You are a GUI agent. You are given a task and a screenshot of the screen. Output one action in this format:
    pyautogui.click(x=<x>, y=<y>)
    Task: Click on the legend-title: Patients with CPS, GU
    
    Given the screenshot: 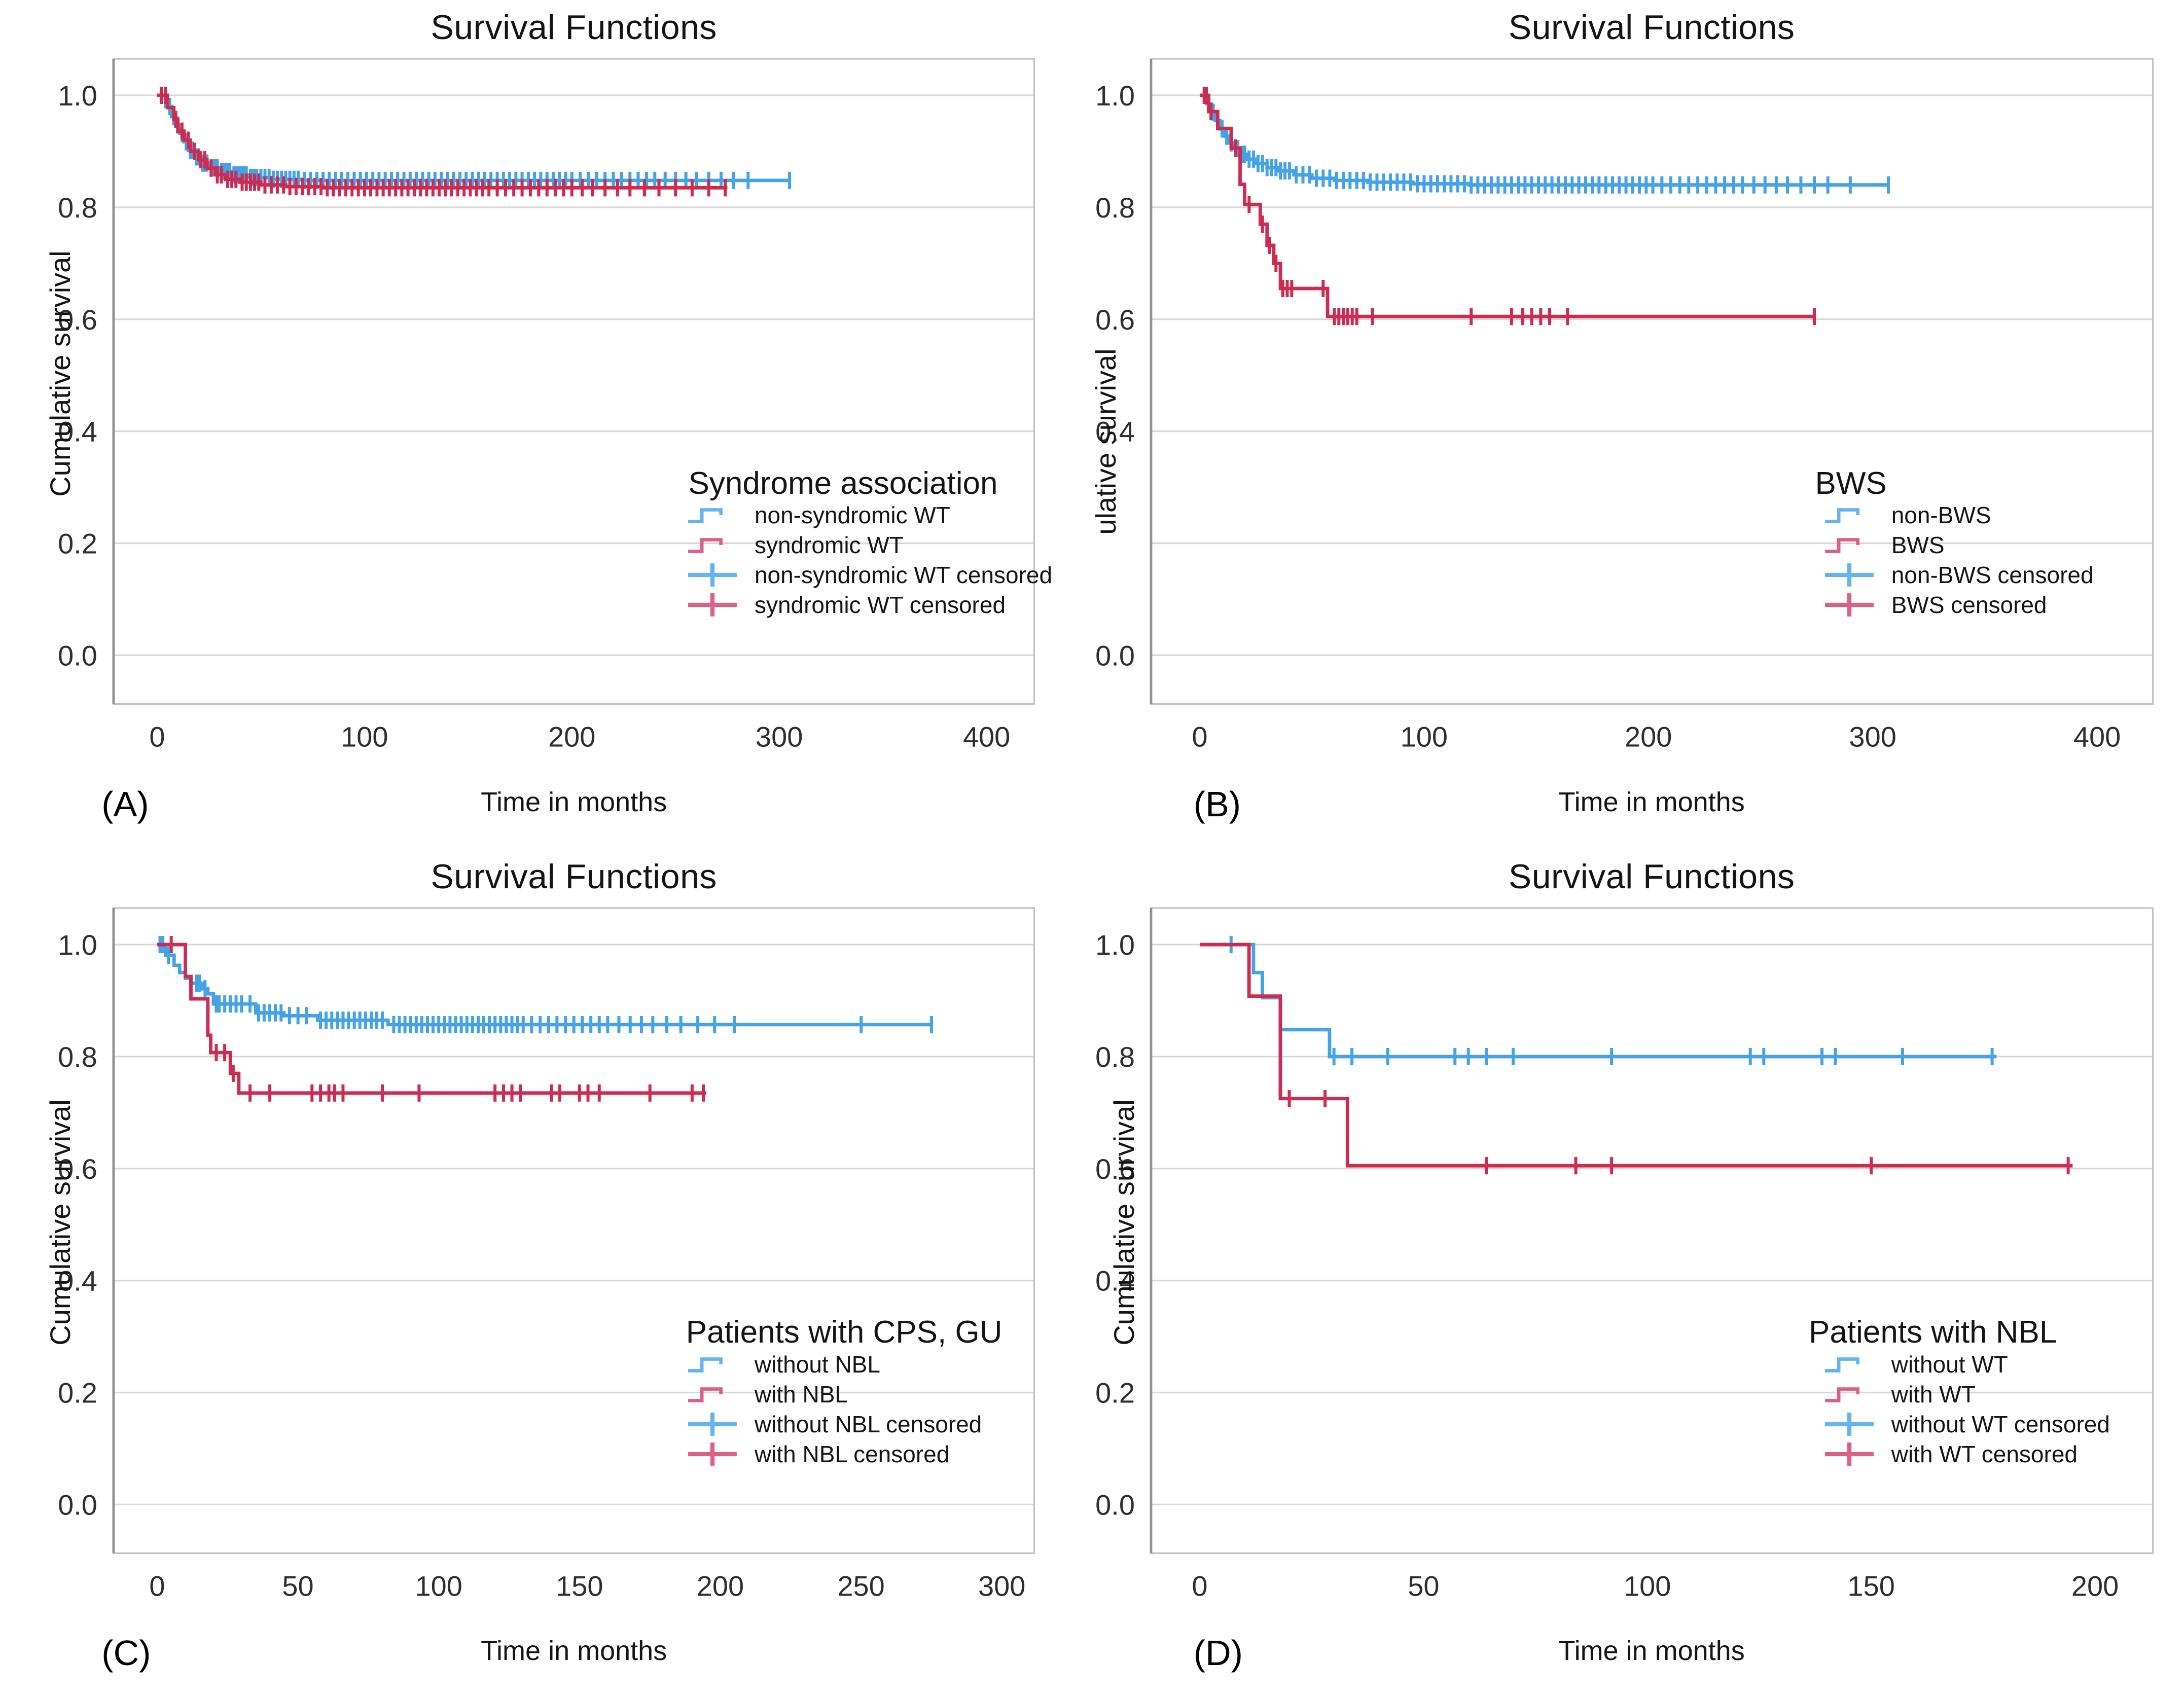 What is the action you would take?
    pyautogui.click(x=844, y=1332)
    